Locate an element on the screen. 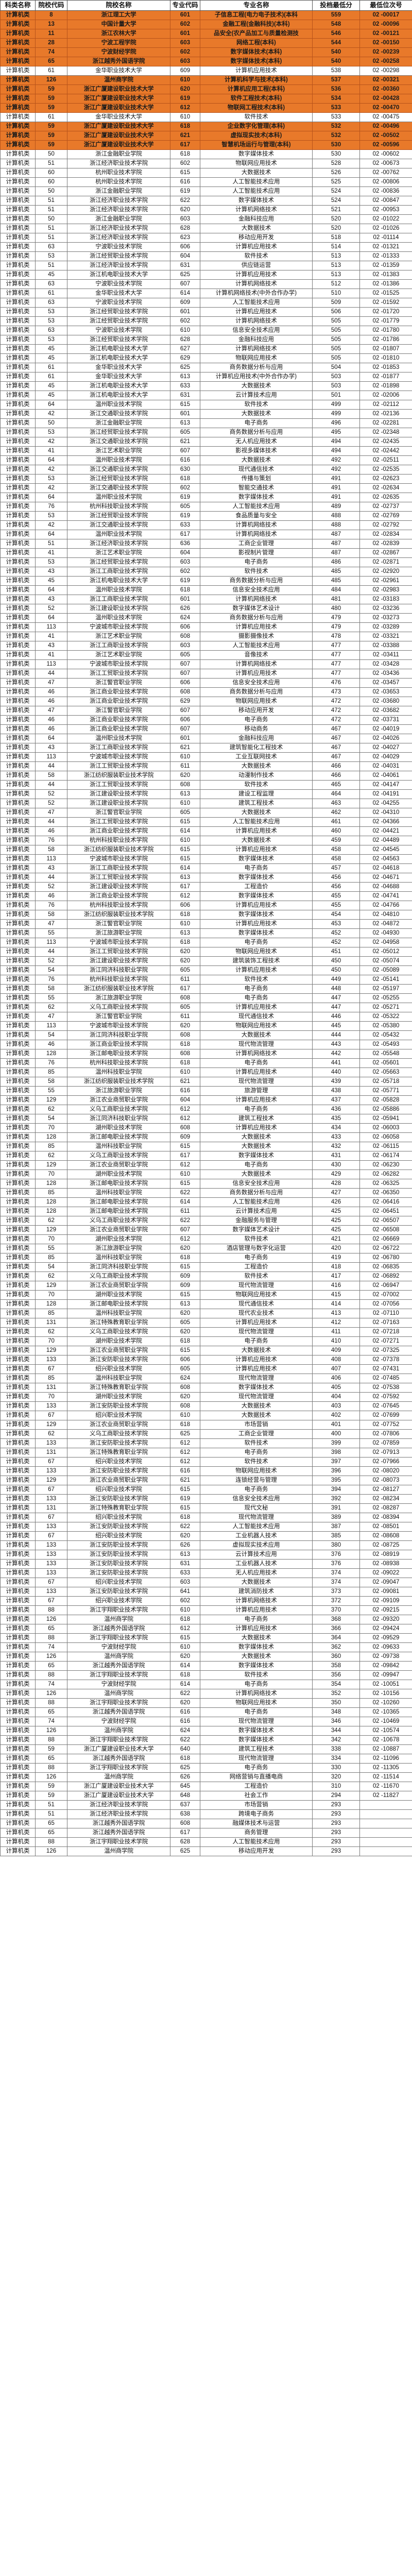  cell-major-code: 626 is located at coordinates (185, 609).